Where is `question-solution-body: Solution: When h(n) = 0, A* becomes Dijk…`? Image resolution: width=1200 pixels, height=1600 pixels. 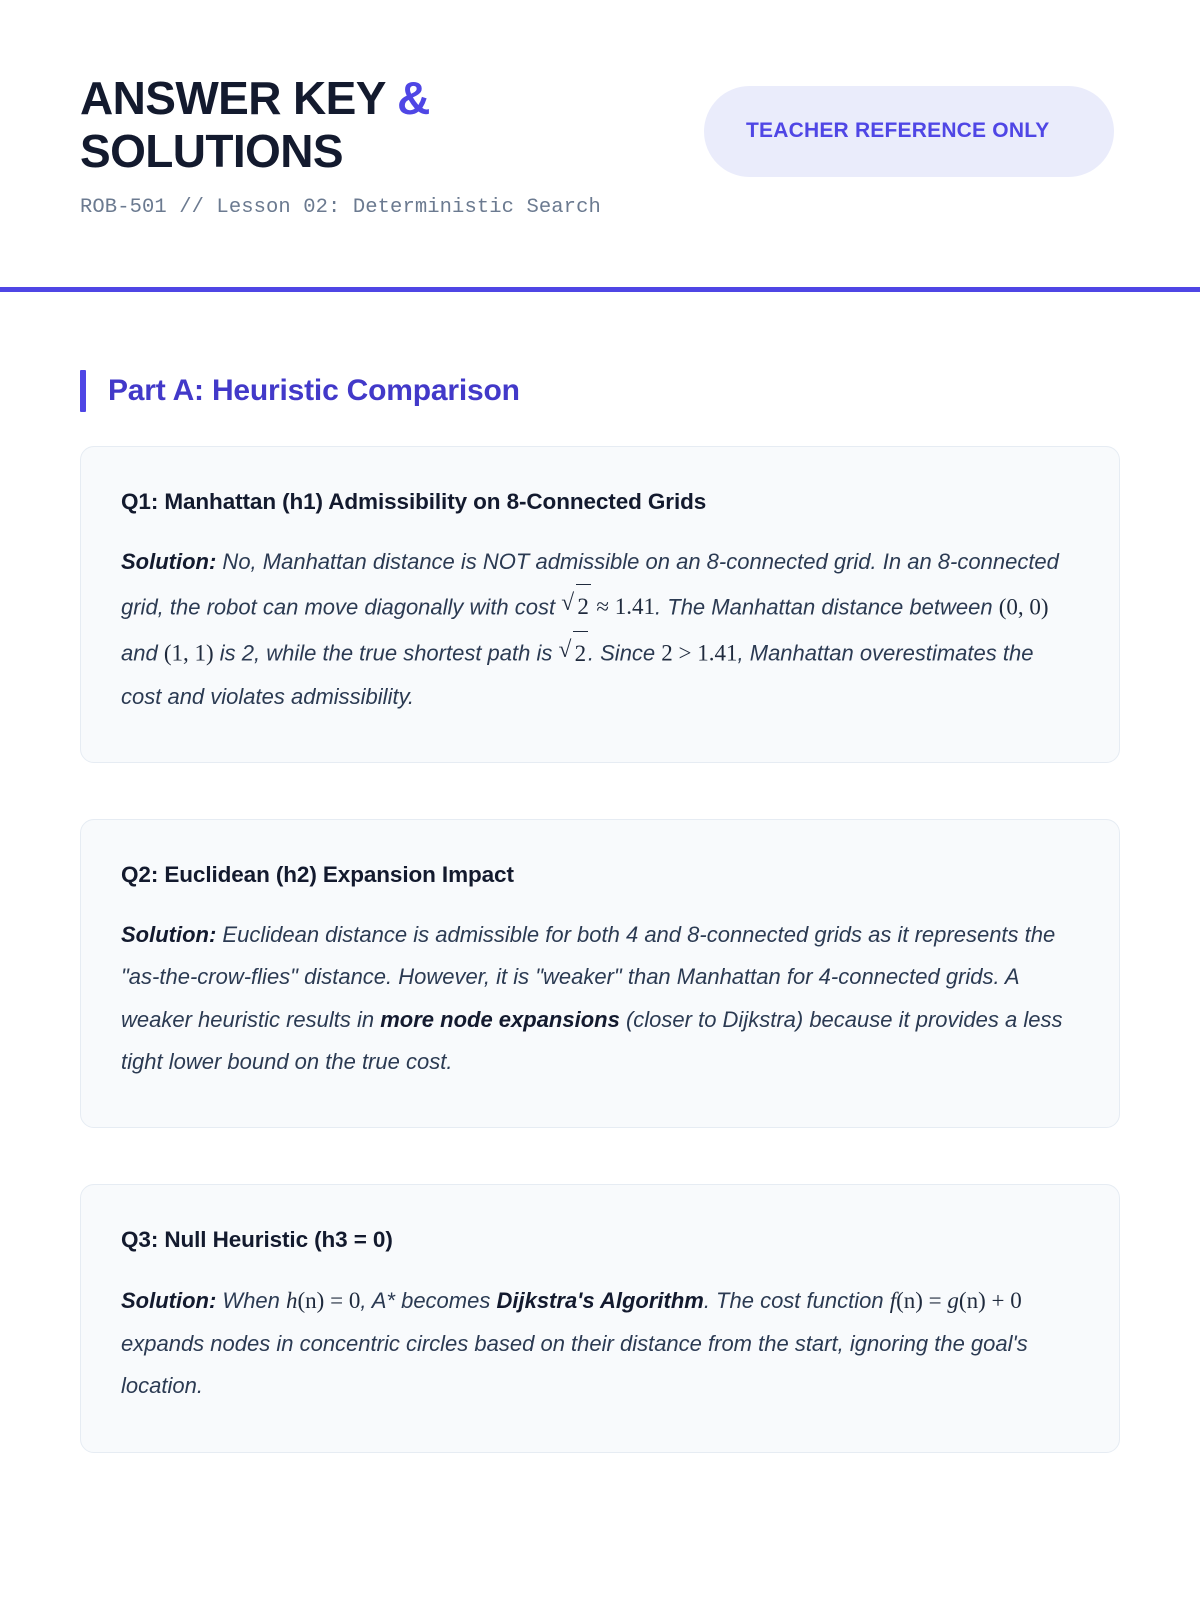 question-solution-body: Solution: When h(n) = 0, A* becomes Dijk… is located at coordinates (600, 1343).